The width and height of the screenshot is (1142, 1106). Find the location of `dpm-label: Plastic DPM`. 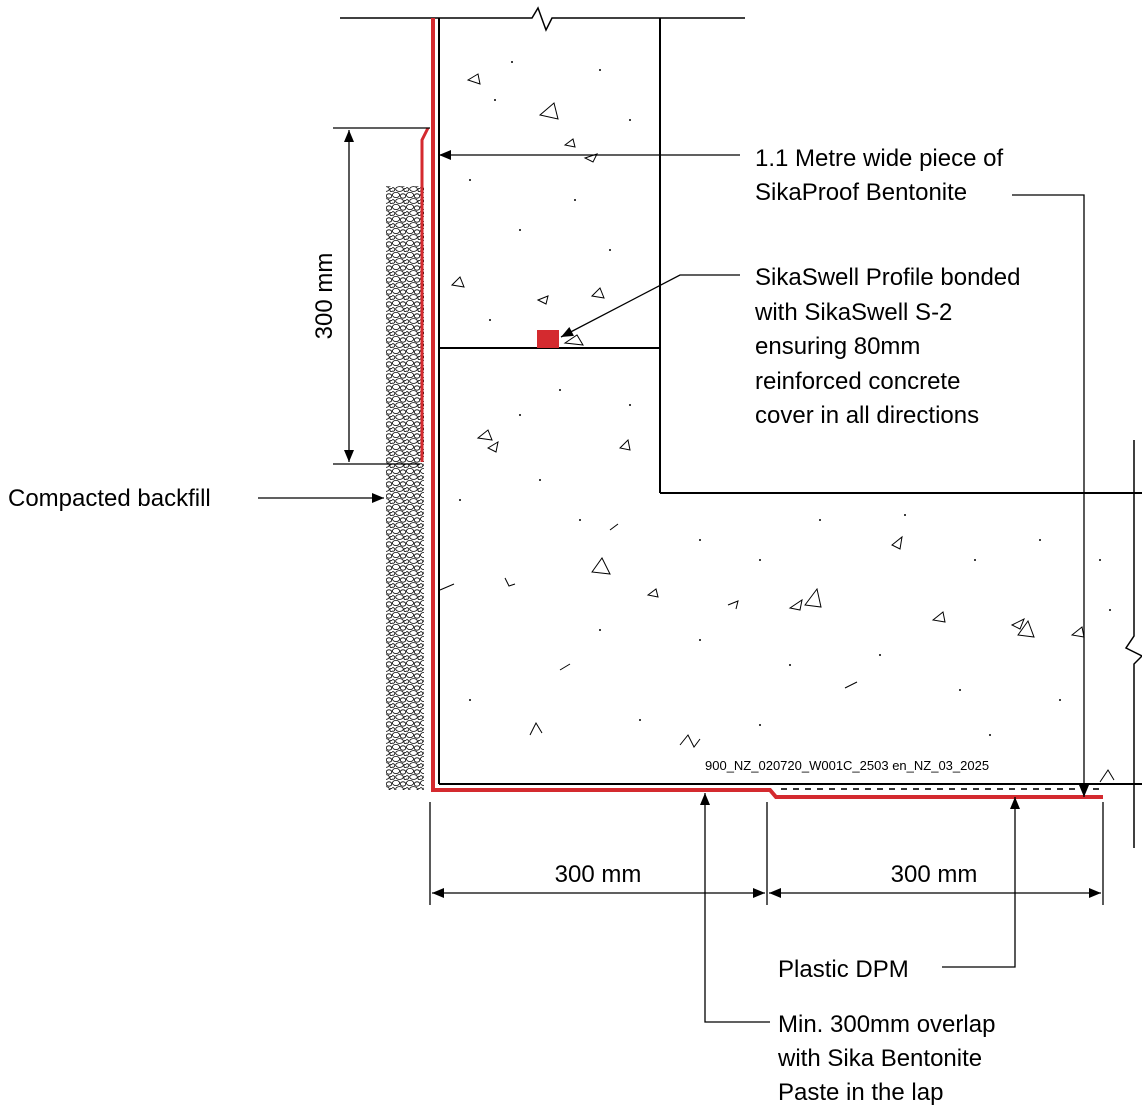

dpm-label: Plastic DPM is located at coordinates (843, 969).